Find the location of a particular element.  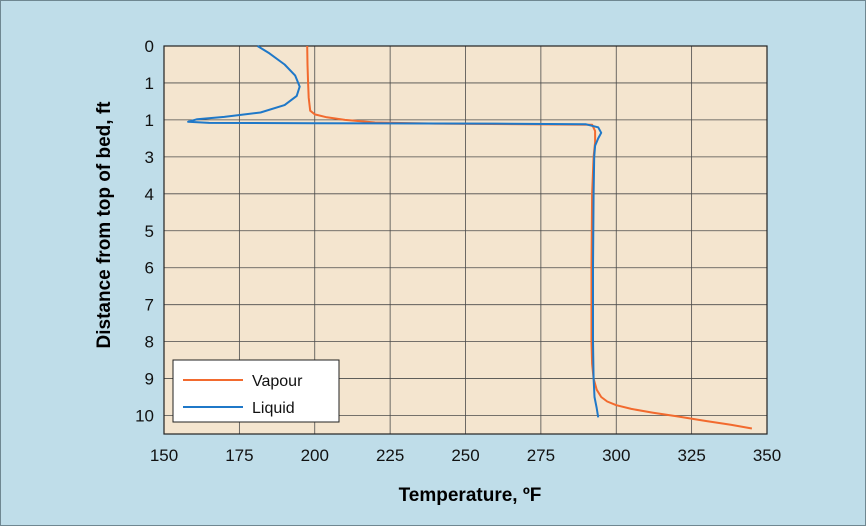

x-tick-labels: 150 175 200 225 250 275 300 325 350 is located at coordinates (465, 455).